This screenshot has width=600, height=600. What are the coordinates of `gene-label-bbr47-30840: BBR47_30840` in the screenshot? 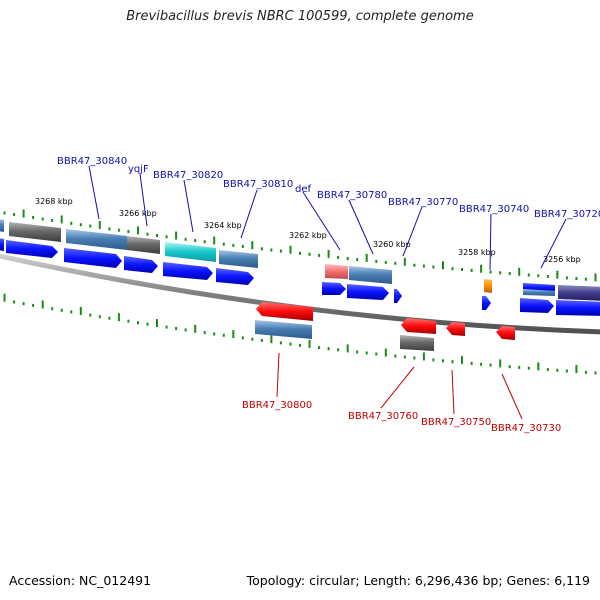 It's located at (92, 161).